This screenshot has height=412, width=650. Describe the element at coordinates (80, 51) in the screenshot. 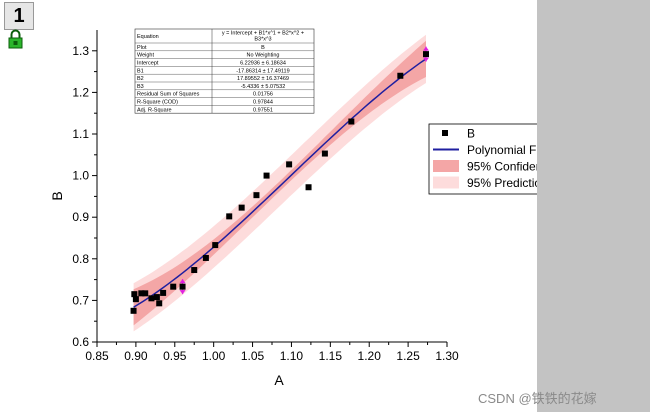

I see `y-tick-label: 1.3` at that location.